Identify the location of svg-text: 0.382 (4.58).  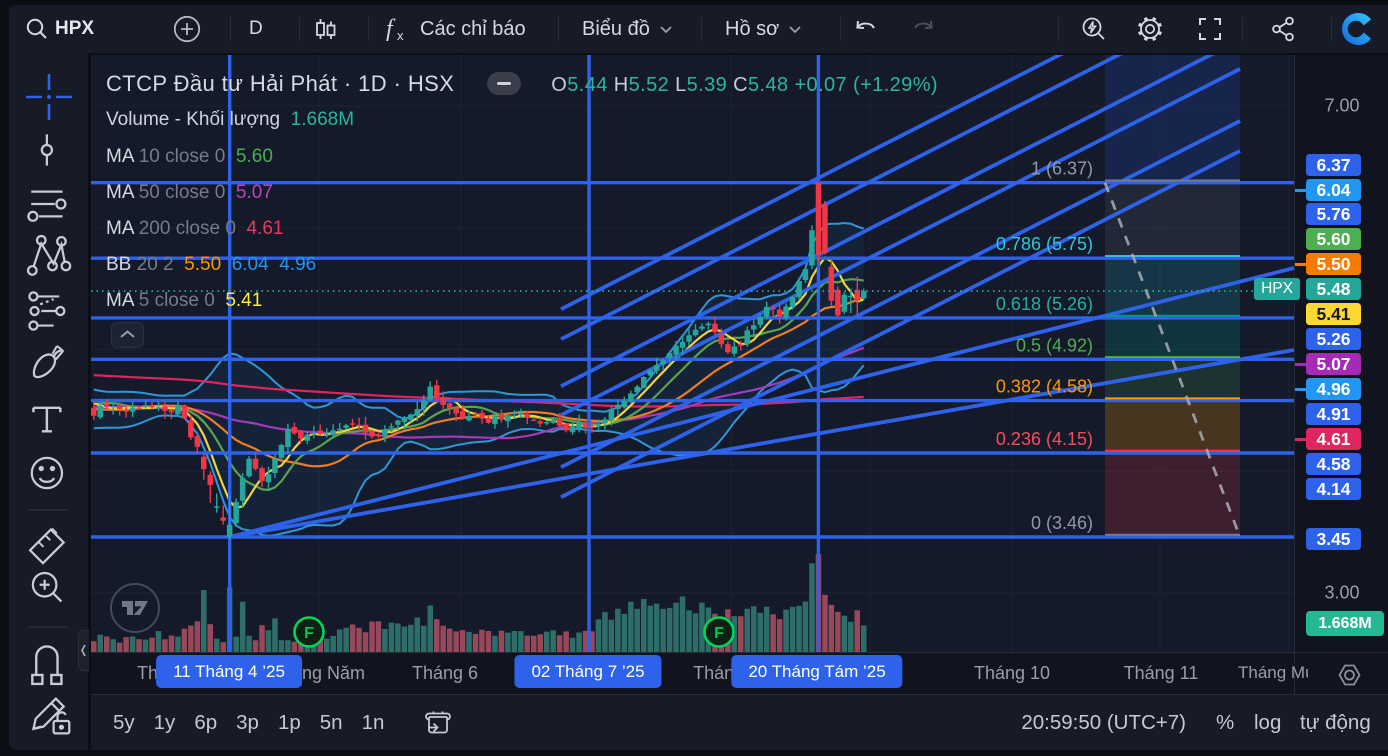
(1044, 387).